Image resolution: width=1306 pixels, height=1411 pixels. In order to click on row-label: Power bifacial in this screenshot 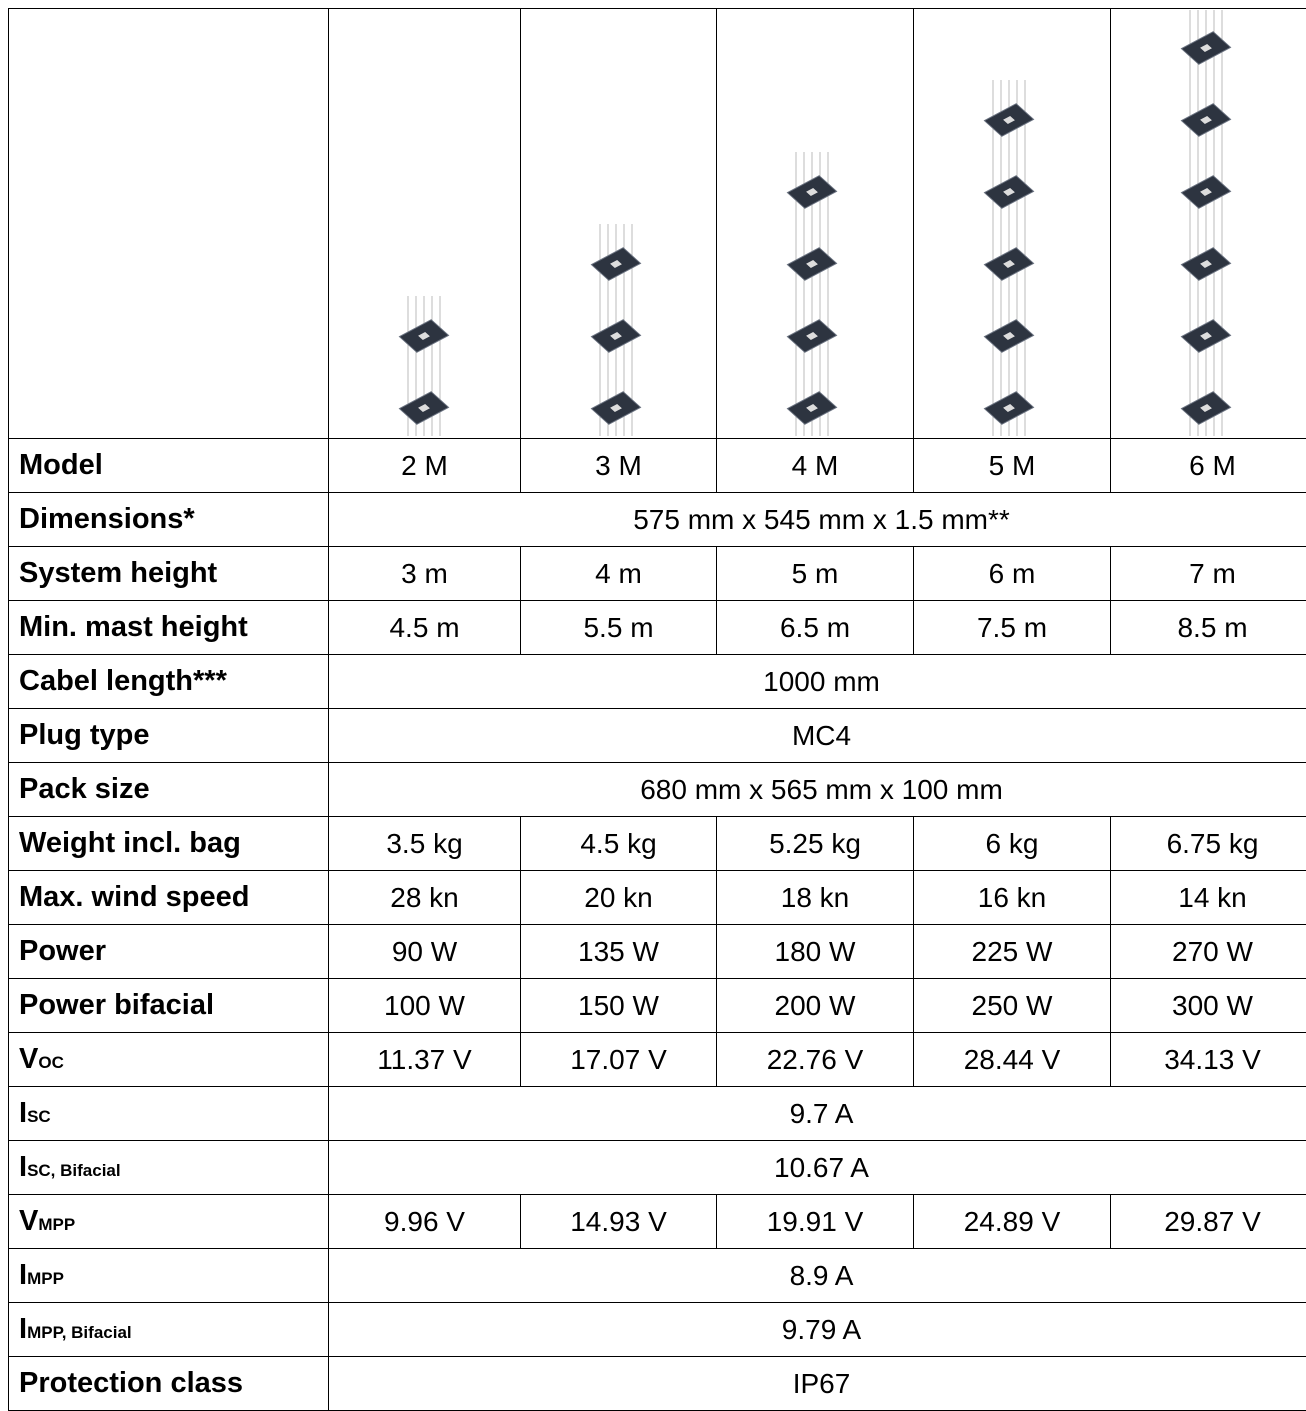, I will do `click(169, 1006)`.